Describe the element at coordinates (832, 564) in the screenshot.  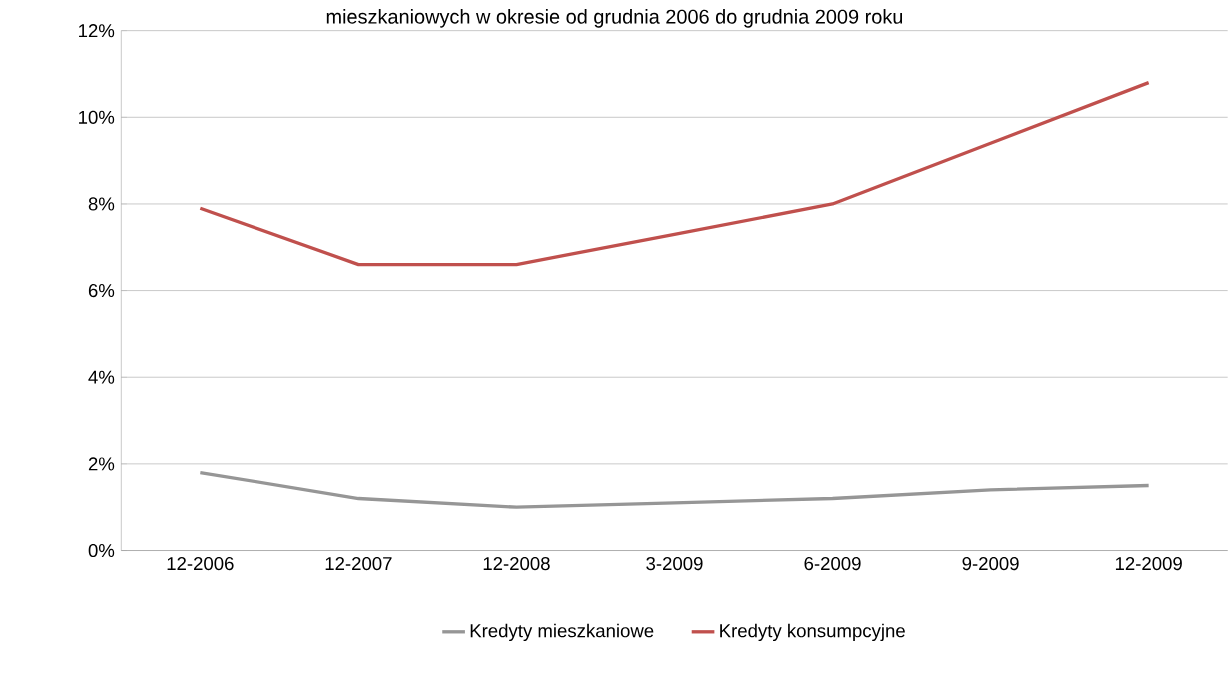
I see `x-tick-label: 6-2009` at that location.